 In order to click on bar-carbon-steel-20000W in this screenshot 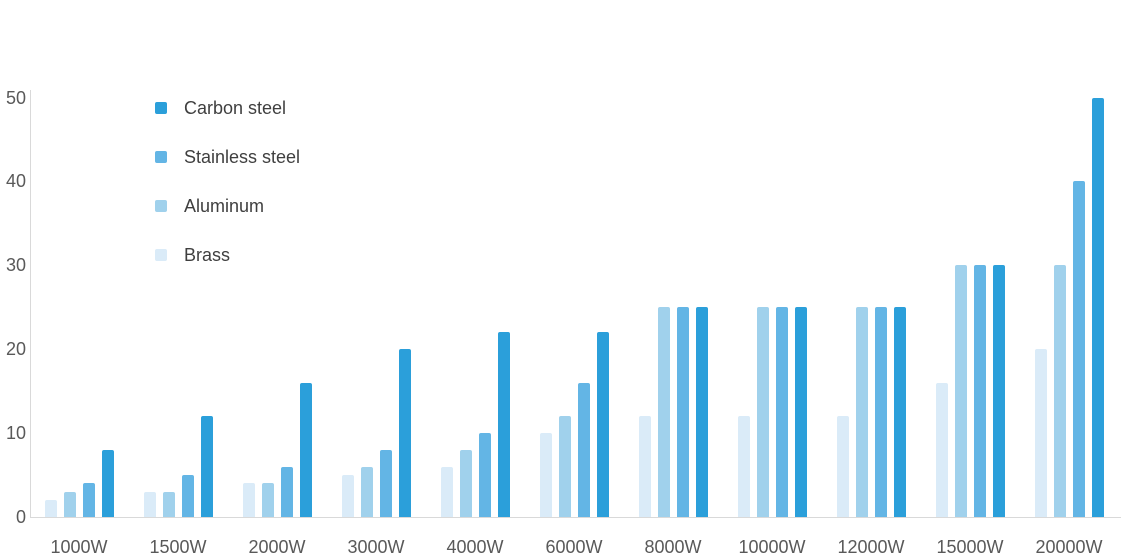, I will do `click(1098, 307)`.